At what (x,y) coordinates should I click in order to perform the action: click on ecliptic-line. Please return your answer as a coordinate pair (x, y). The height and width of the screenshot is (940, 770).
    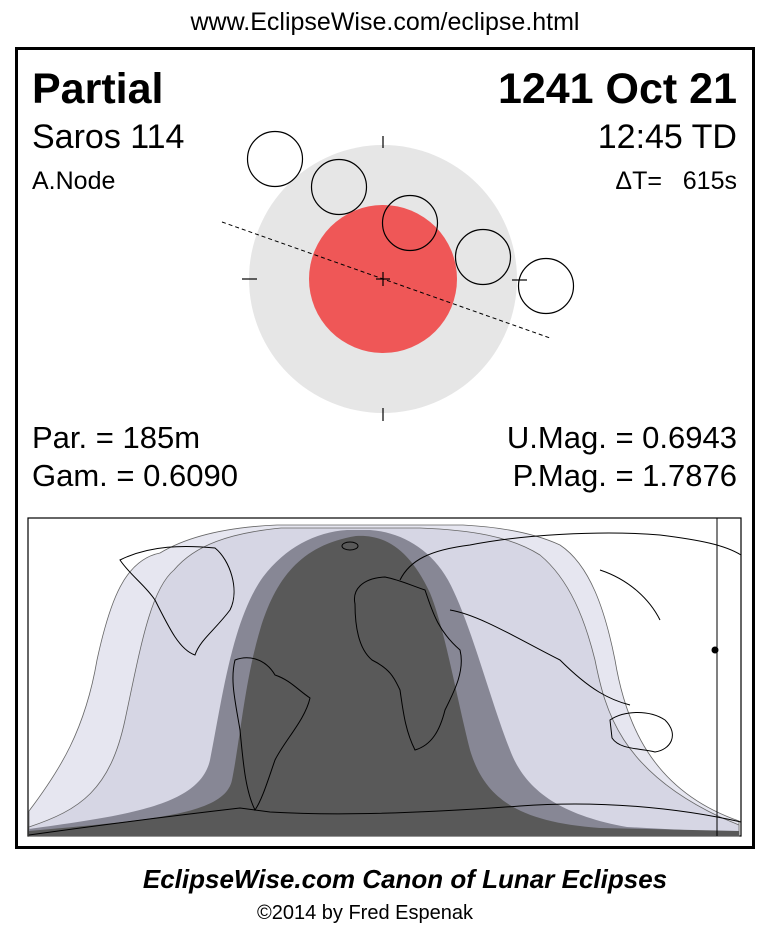
    Looking at the image, I should click on (386, 280).